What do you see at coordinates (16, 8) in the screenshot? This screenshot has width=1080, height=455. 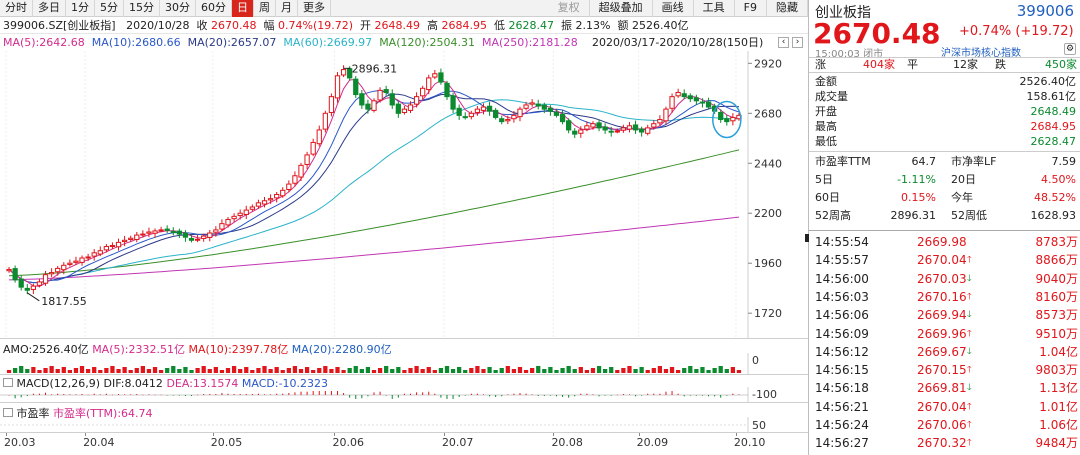 I see `period-tab-0: 分时` at bounding box center [16, 8].